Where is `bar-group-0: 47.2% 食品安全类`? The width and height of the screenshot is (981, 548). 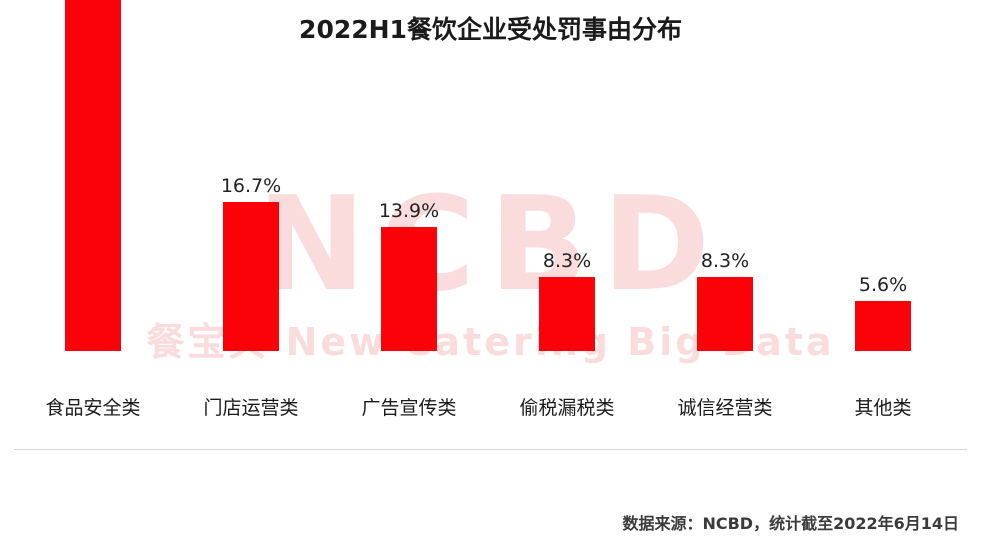 bar-group-0: 47.2% 食品安全类 is located at coordinates (93, 209).